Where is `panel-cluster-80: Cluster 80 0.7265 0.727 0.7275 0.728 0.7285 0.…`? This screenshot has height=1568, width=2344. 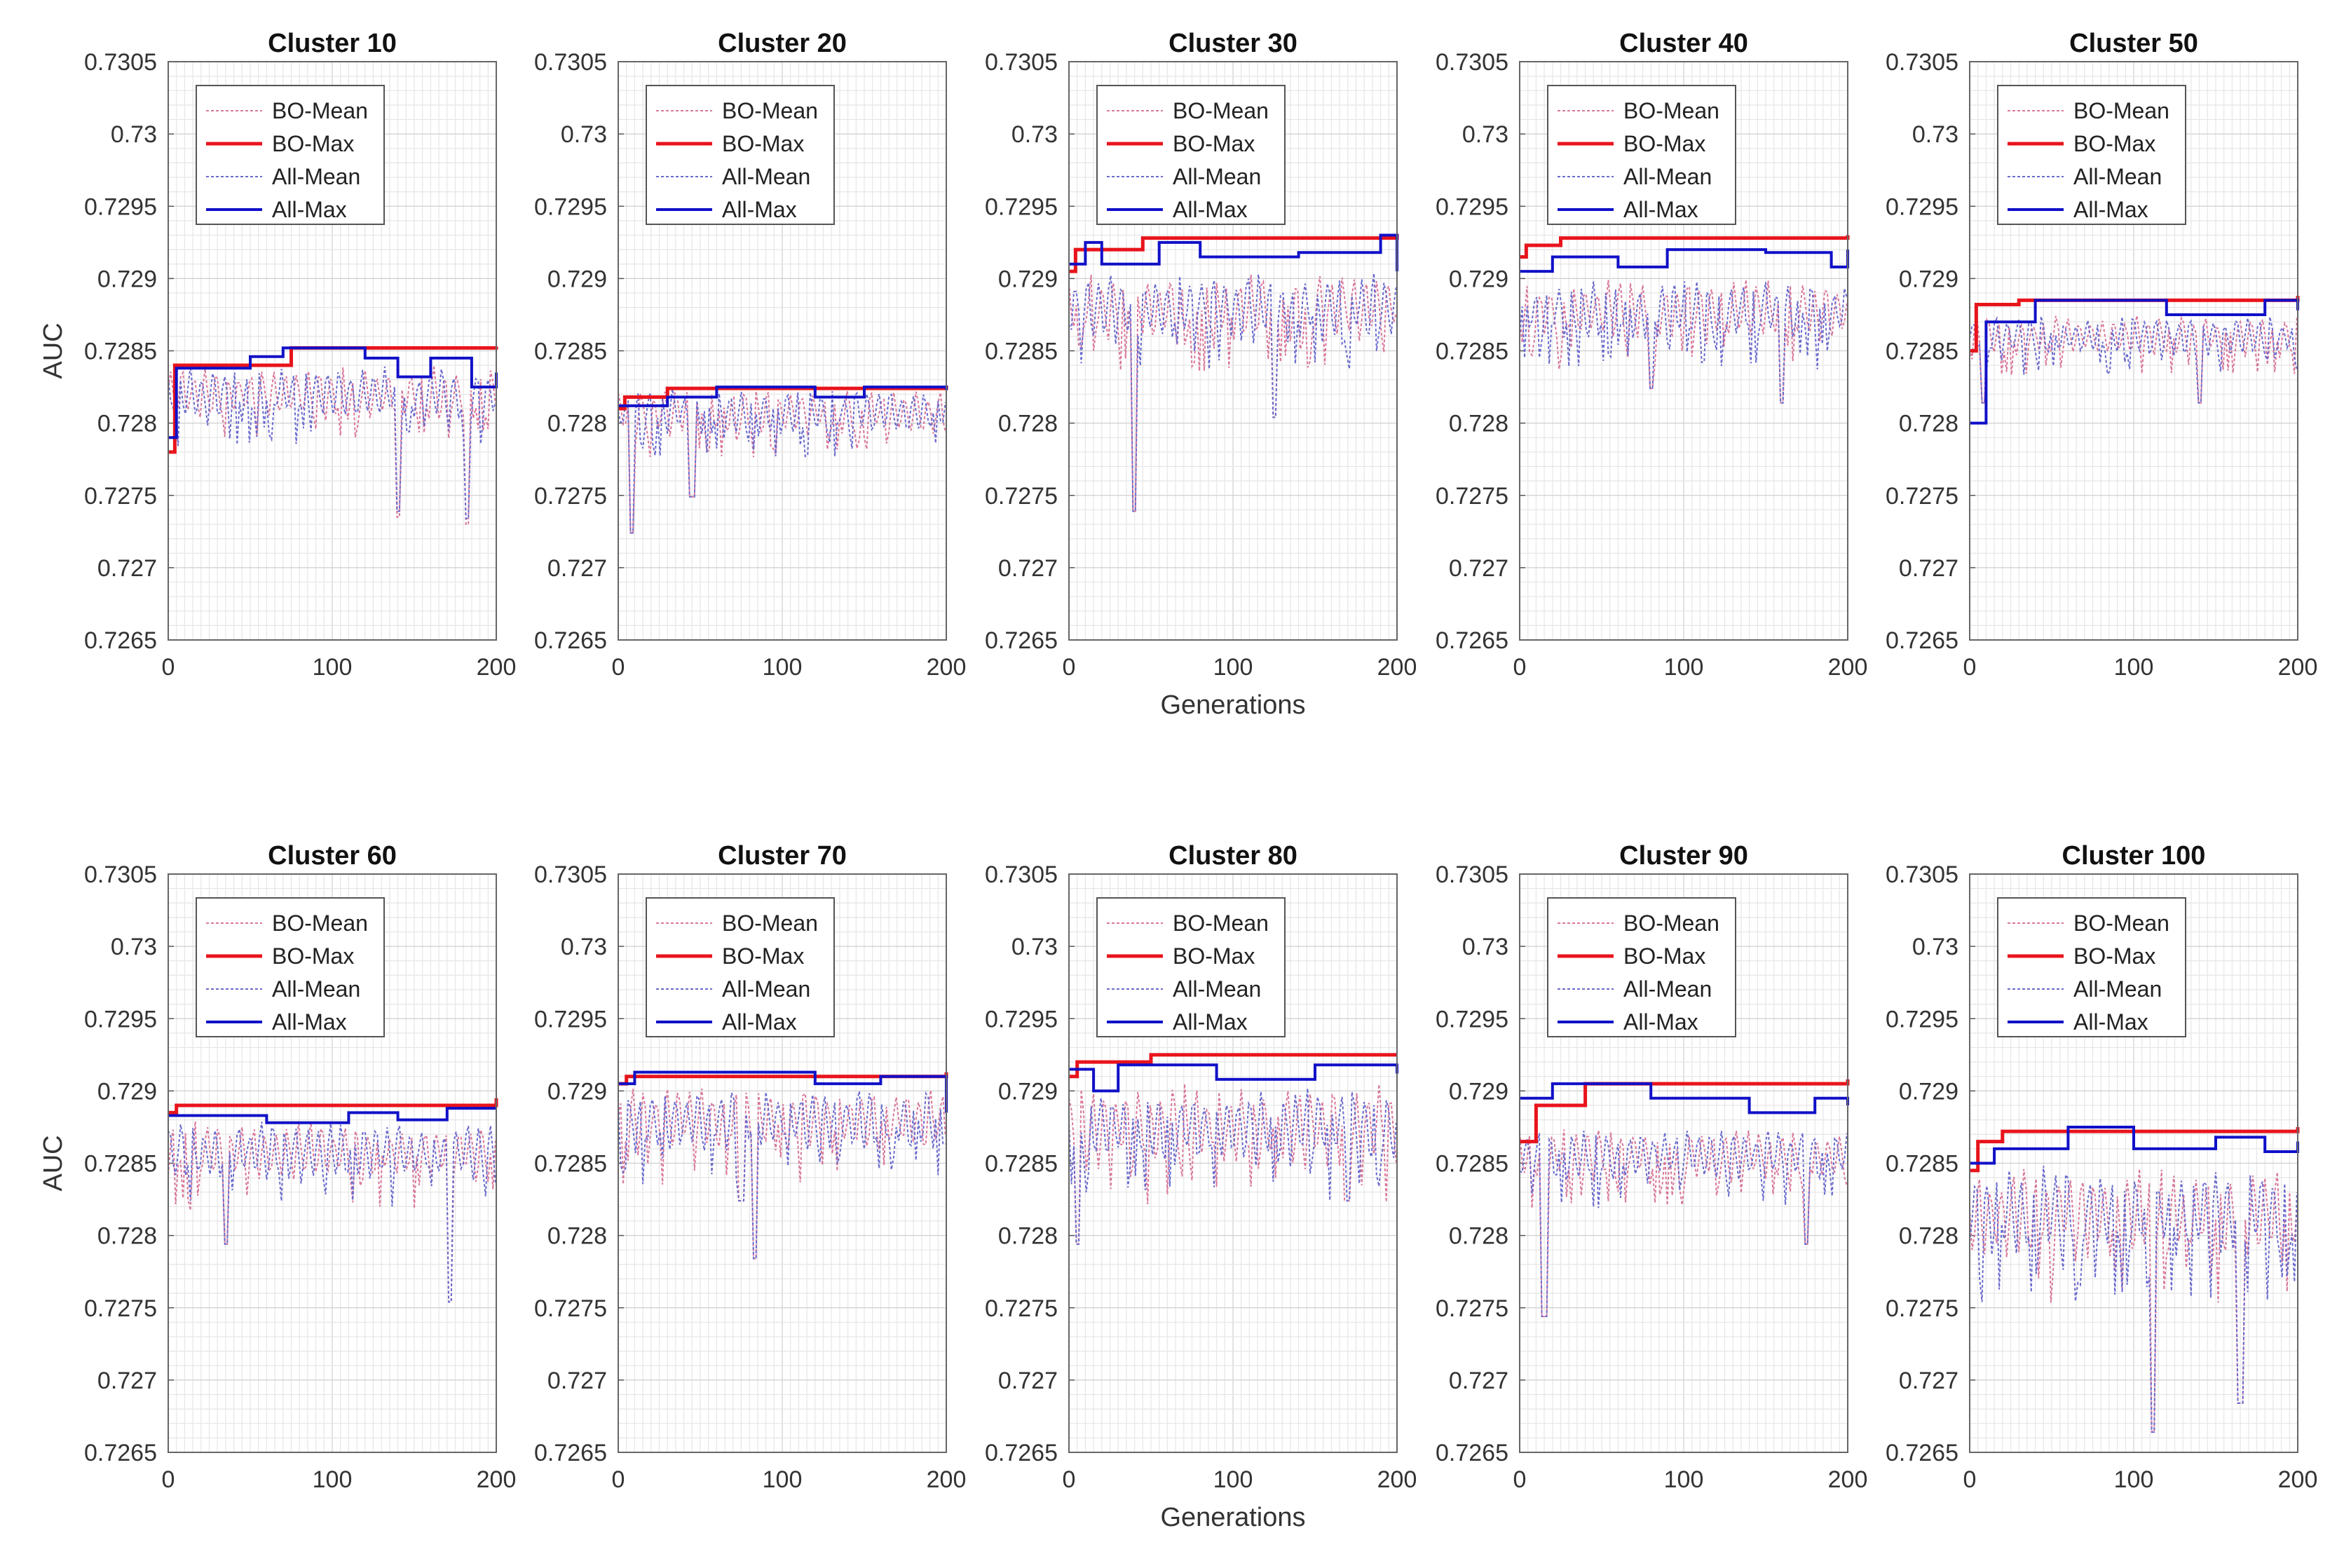
panel-cluster-80: Cluster 80 0.7265 0.727 0.7275 0.728 0.7285 0.… is located at coordinates (1201, 1186).